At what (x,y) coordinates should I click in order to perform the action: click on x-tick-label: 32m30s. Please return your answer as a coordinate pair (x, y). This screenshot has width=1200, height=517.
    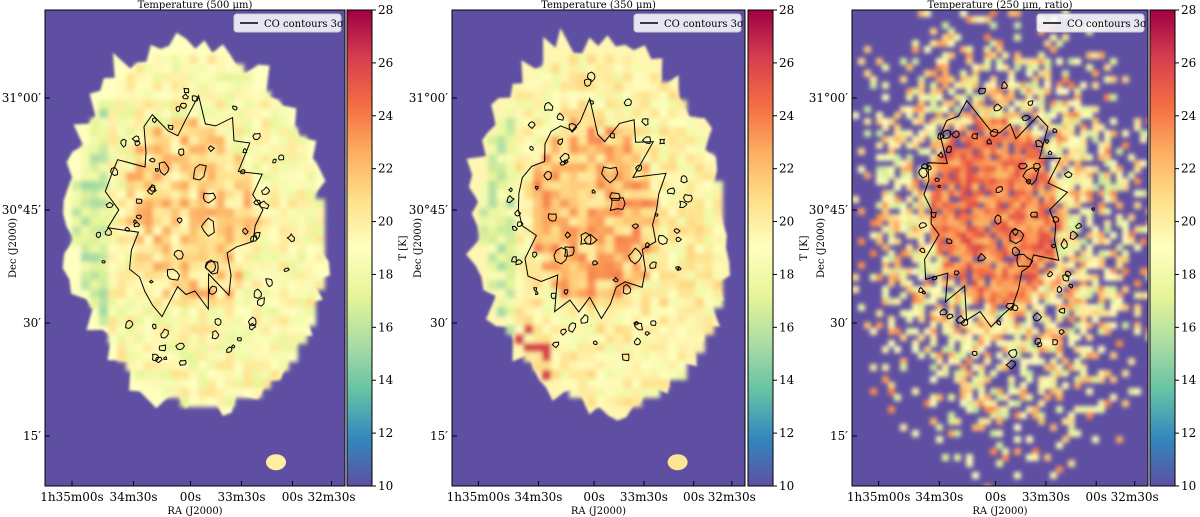
    Looking at the image, I should click on (732, 497).